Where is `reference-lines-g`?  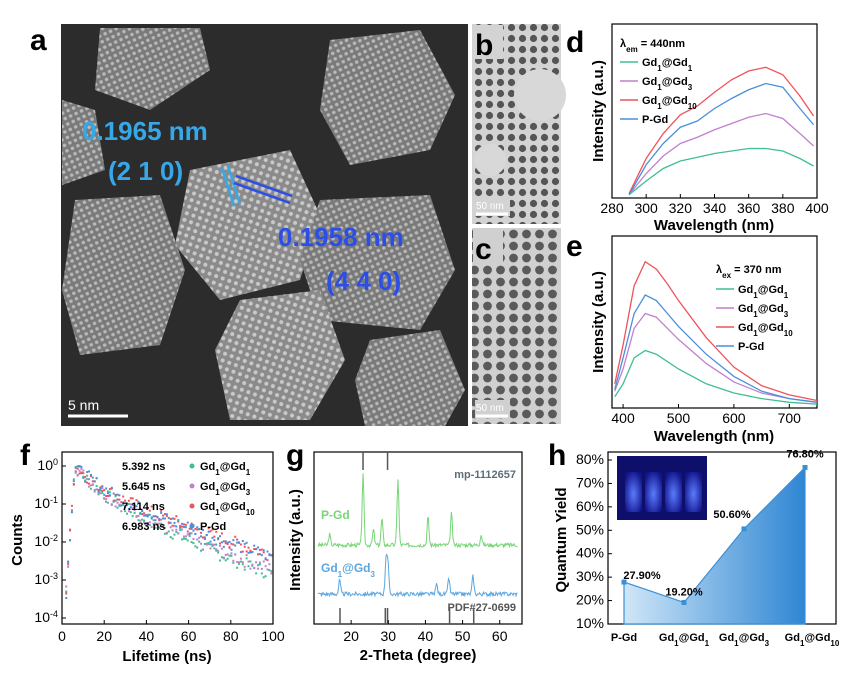 reference-lines-g is located at coordinates (407, 538).